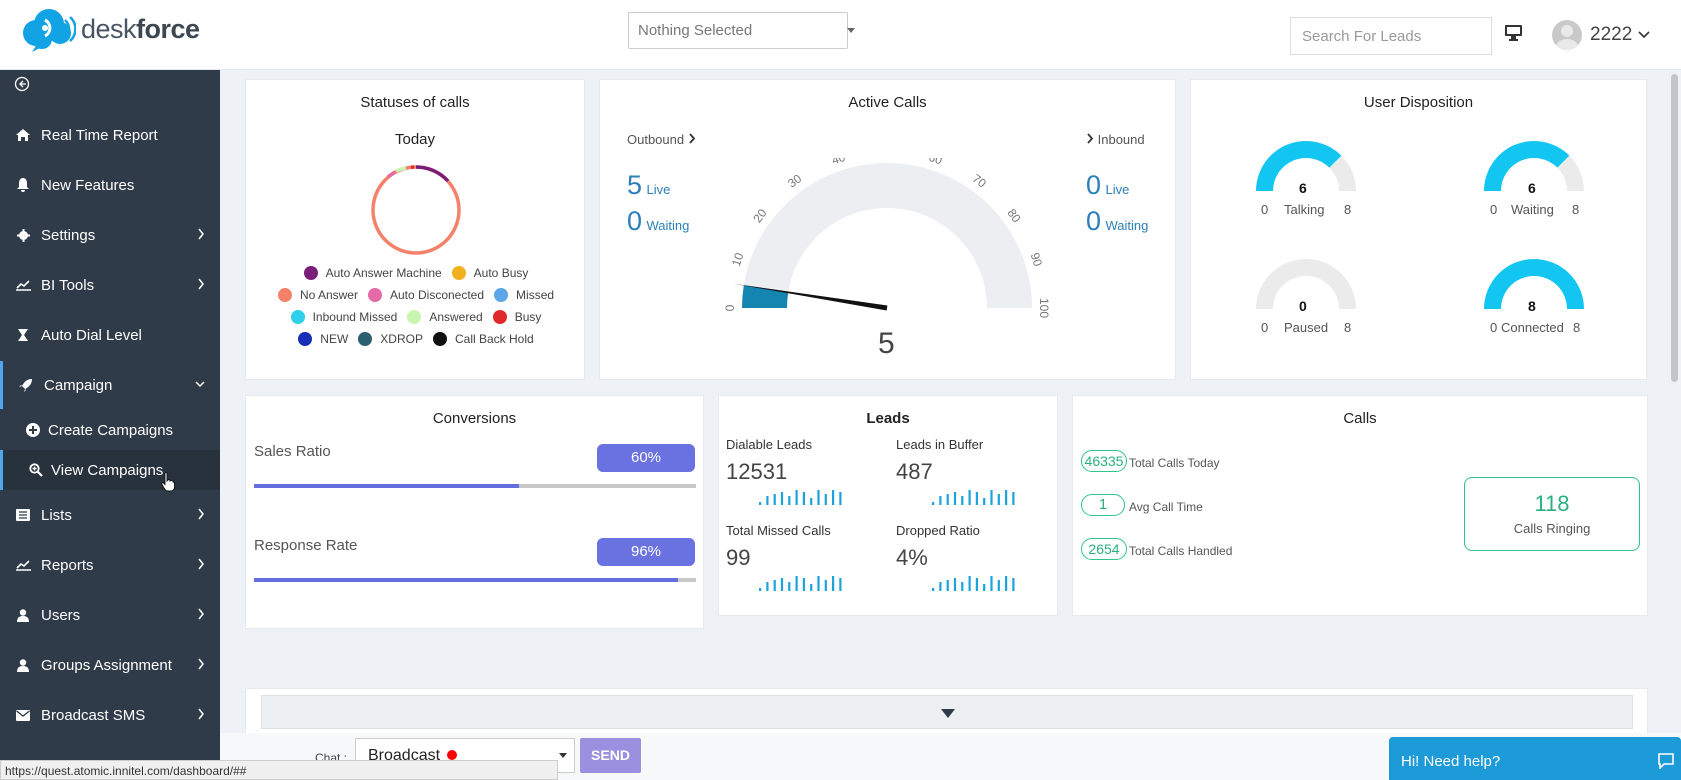 Image resolution: width=1681 pixels, height=780 pixels. What do you see at coordinates (110, 615) in the screenshot?
I see `sidebar-item-users: Users` at bounding box center [110, 615].